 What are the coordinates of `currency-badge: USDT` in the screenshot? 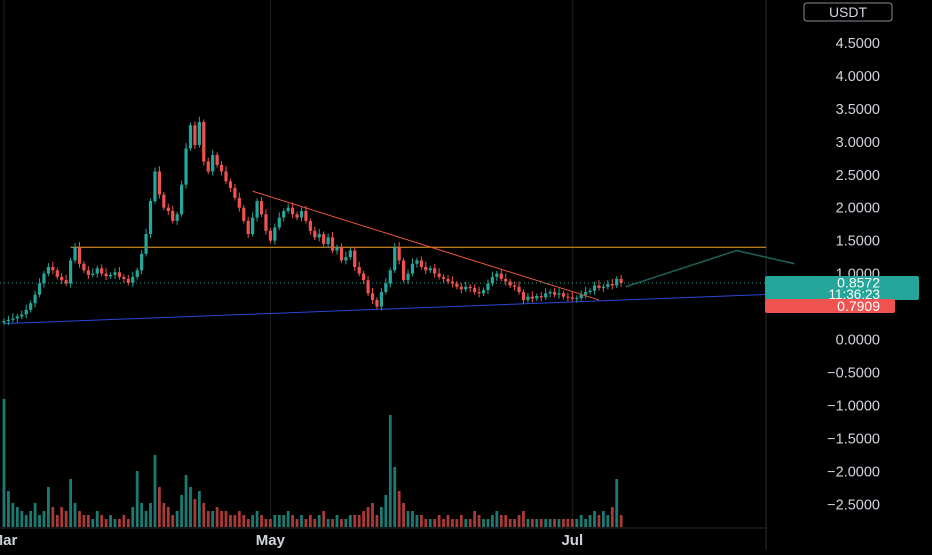 It's located at (848, 12).